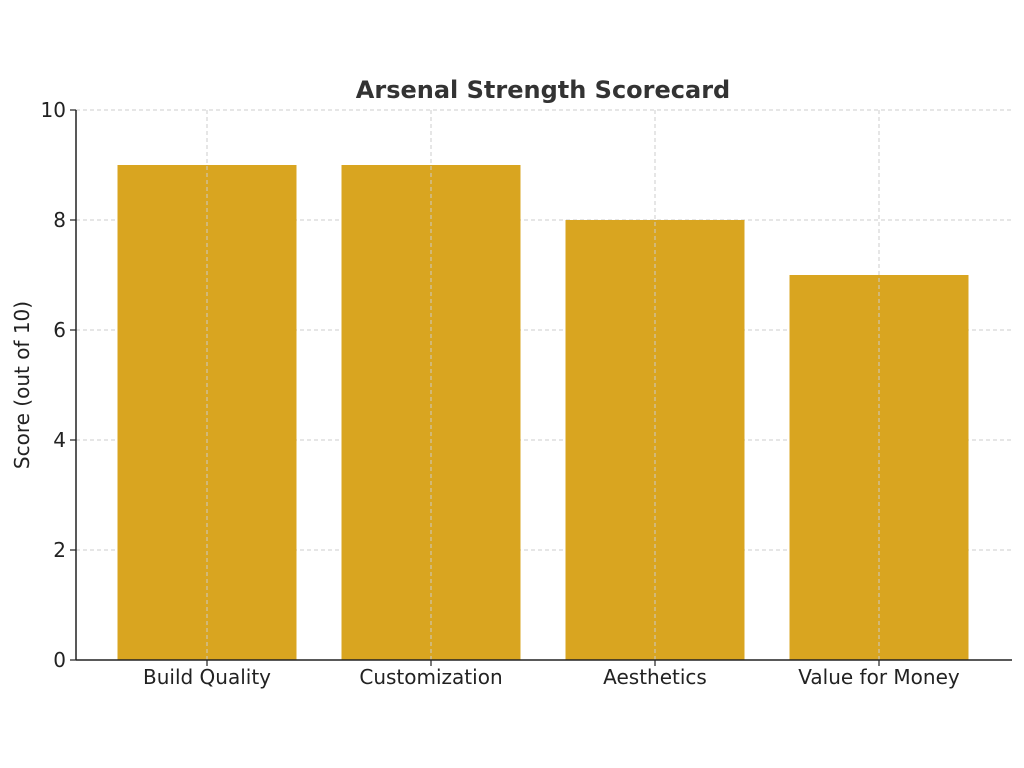  I want to click on y-tick-label: 8, so click(59, 220).